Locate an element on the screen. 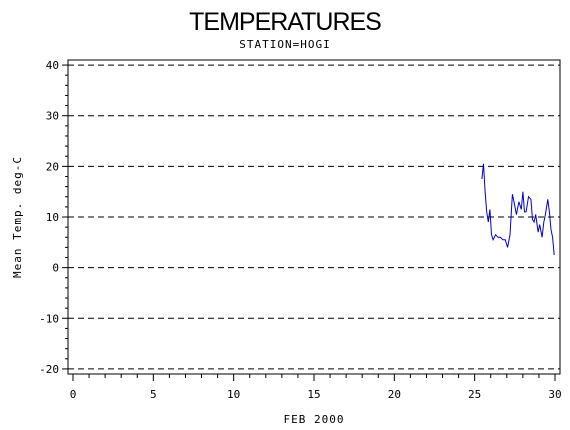 This screenshot has height=430, width=570. x-tick-label: 10 is located at coordinates (233, 394).